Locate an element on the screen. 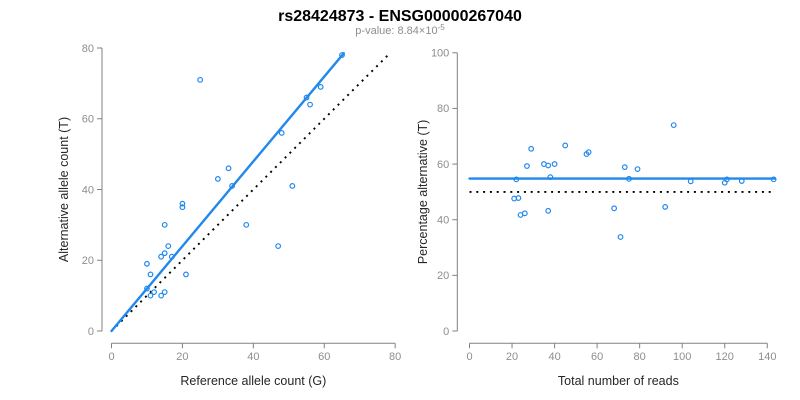  y-axis-title: Percentage alternative (T) is located at coordinates (423, 192).